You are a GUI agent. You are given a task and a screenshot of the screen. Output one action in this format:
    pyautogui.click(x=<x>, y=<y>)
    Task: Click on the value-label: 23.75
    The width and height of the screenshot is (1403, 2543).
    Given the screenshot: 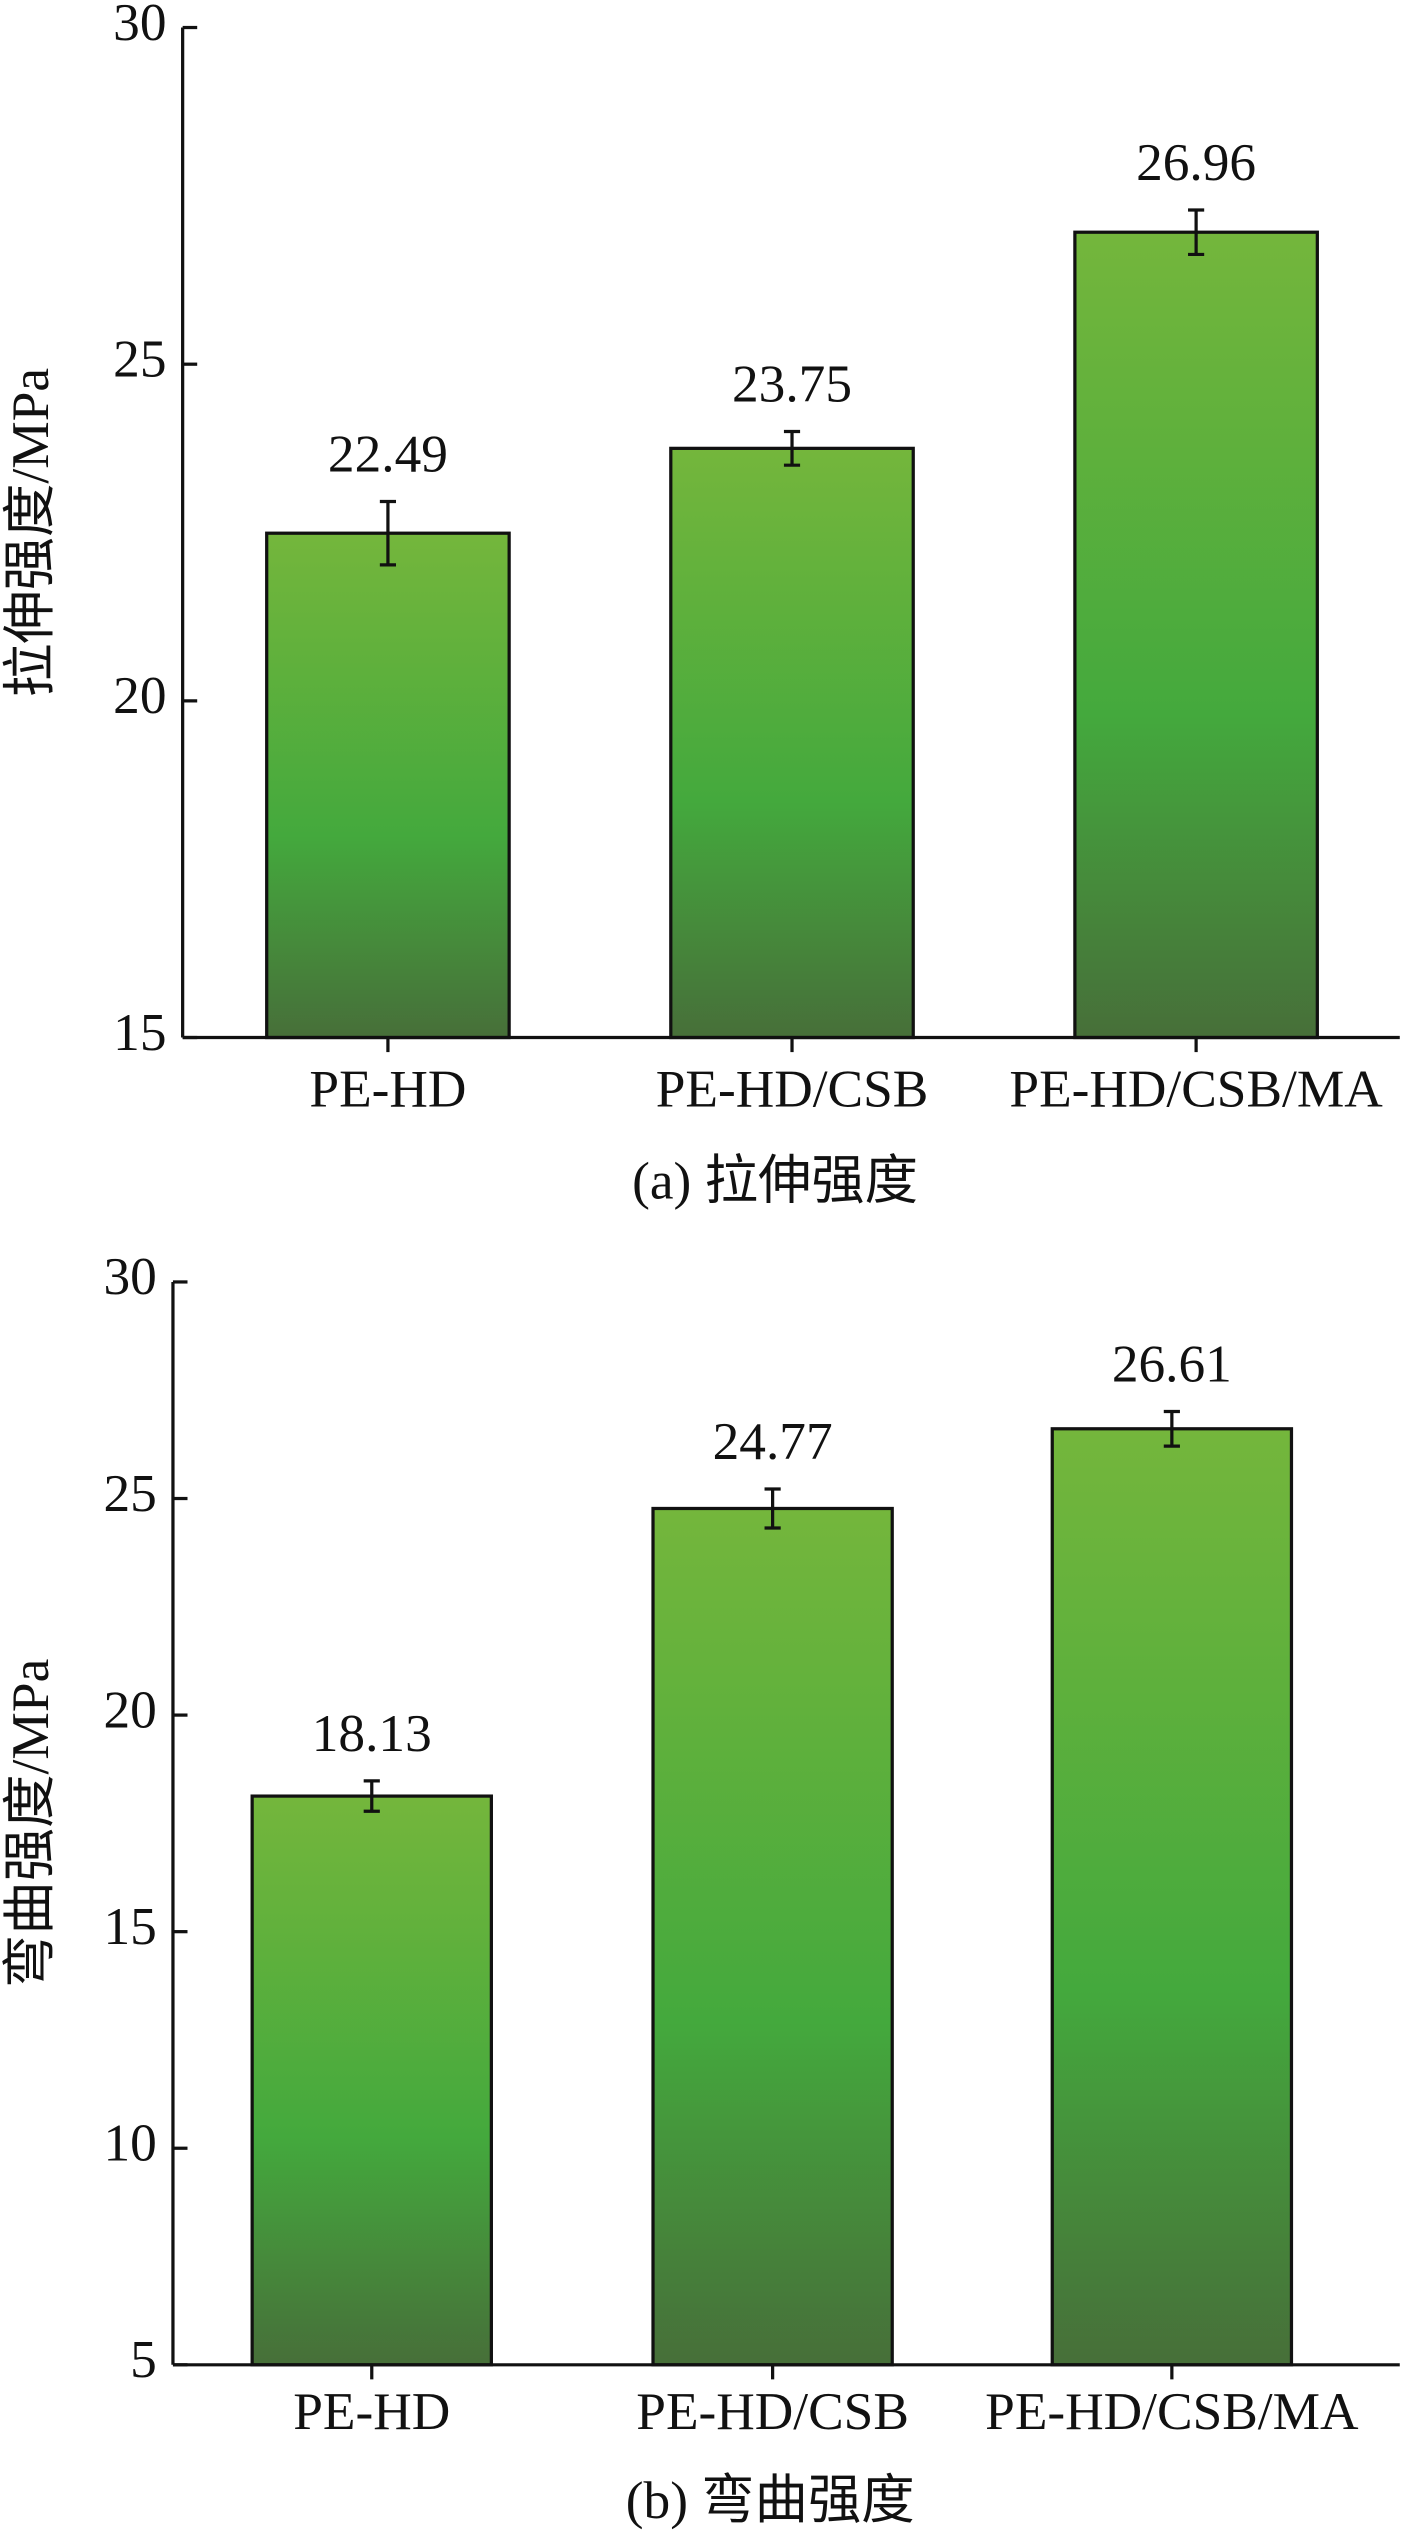 What is the action you would take?
    pyautogui.click(x=792, y=384)
    